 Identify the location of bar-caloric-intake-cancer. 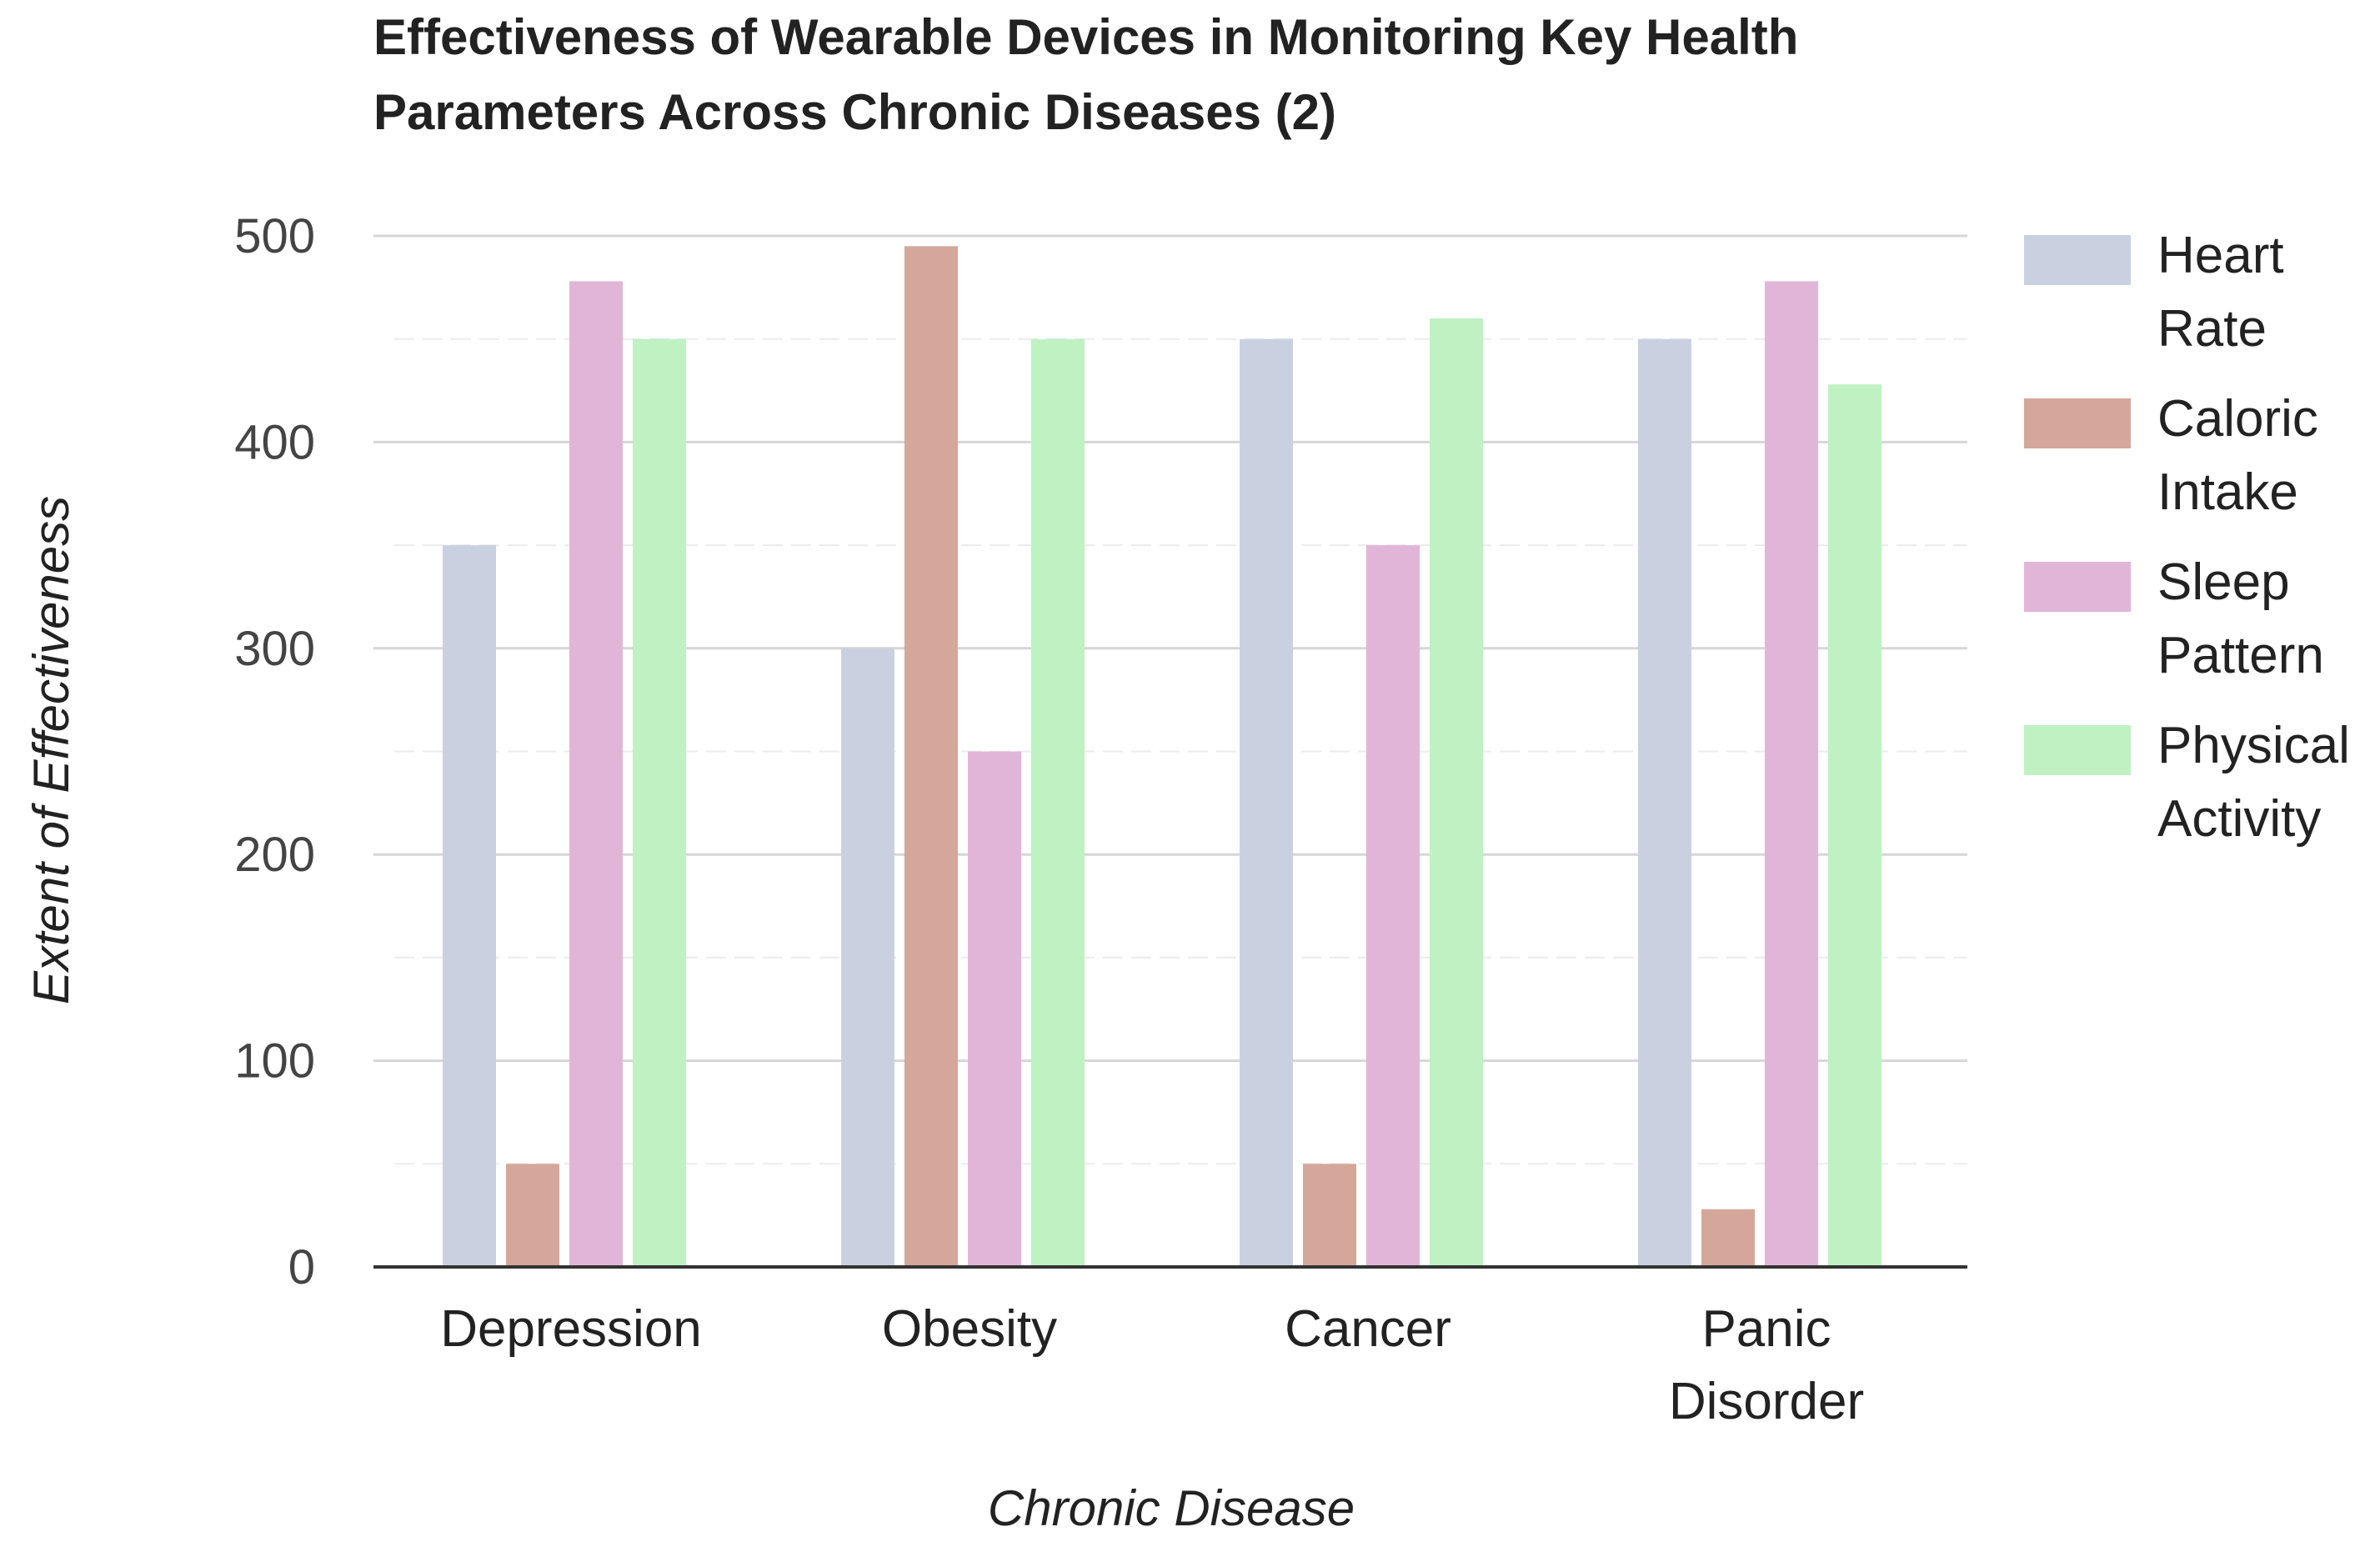
(1329, 1215).